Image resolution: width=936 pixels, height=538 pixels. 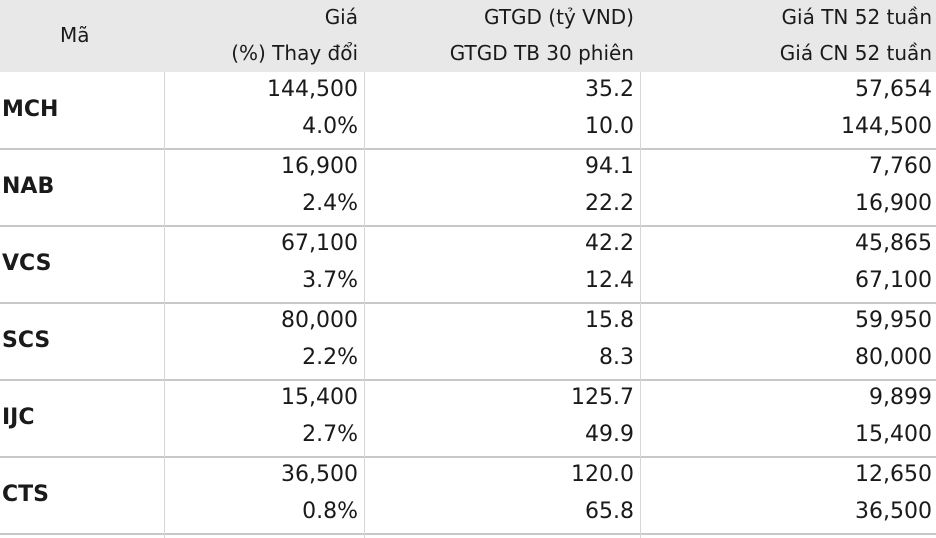 I want to click on high52-cell: 36,500, so click(x=893, y=511).